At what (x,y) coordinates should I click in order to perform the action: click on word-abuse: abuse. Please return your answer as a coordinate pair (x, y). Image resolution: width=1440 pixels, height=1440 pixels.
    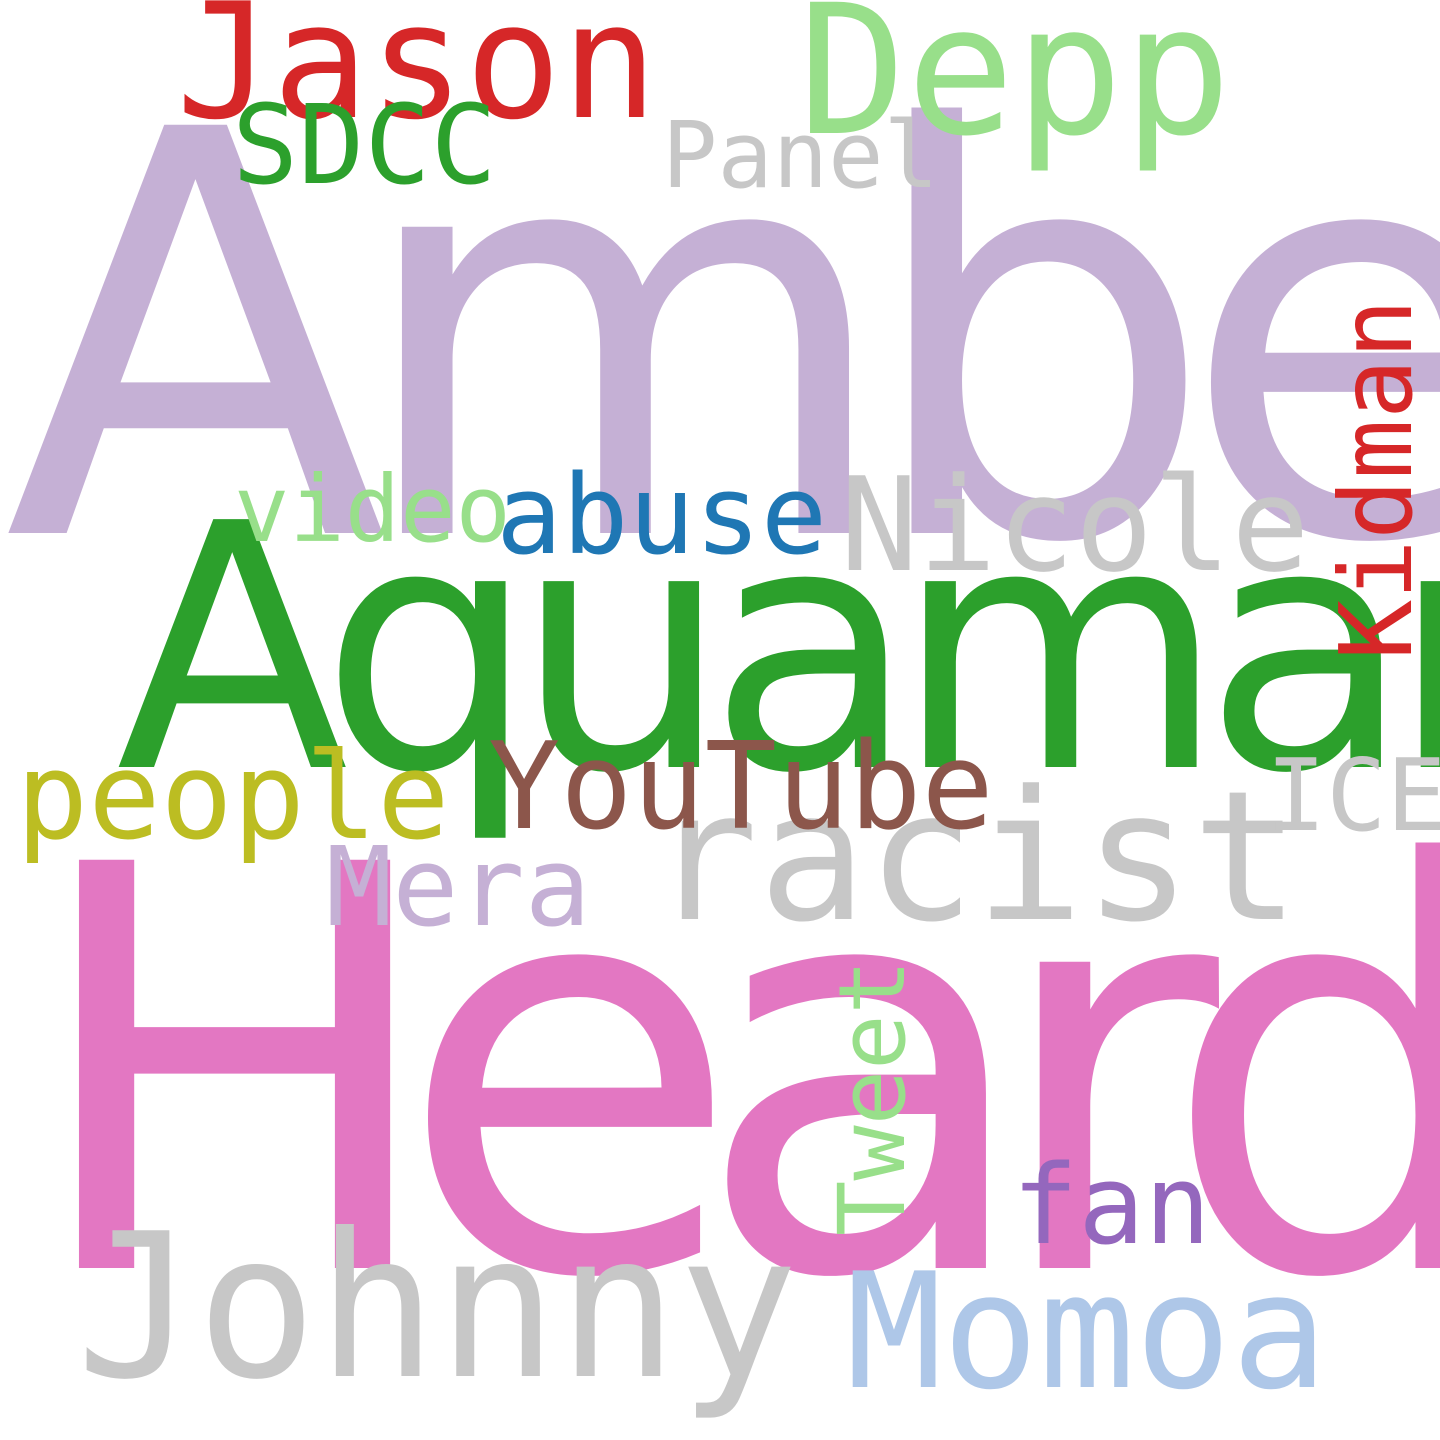
    Looking at the image, I should click on (662, 515).